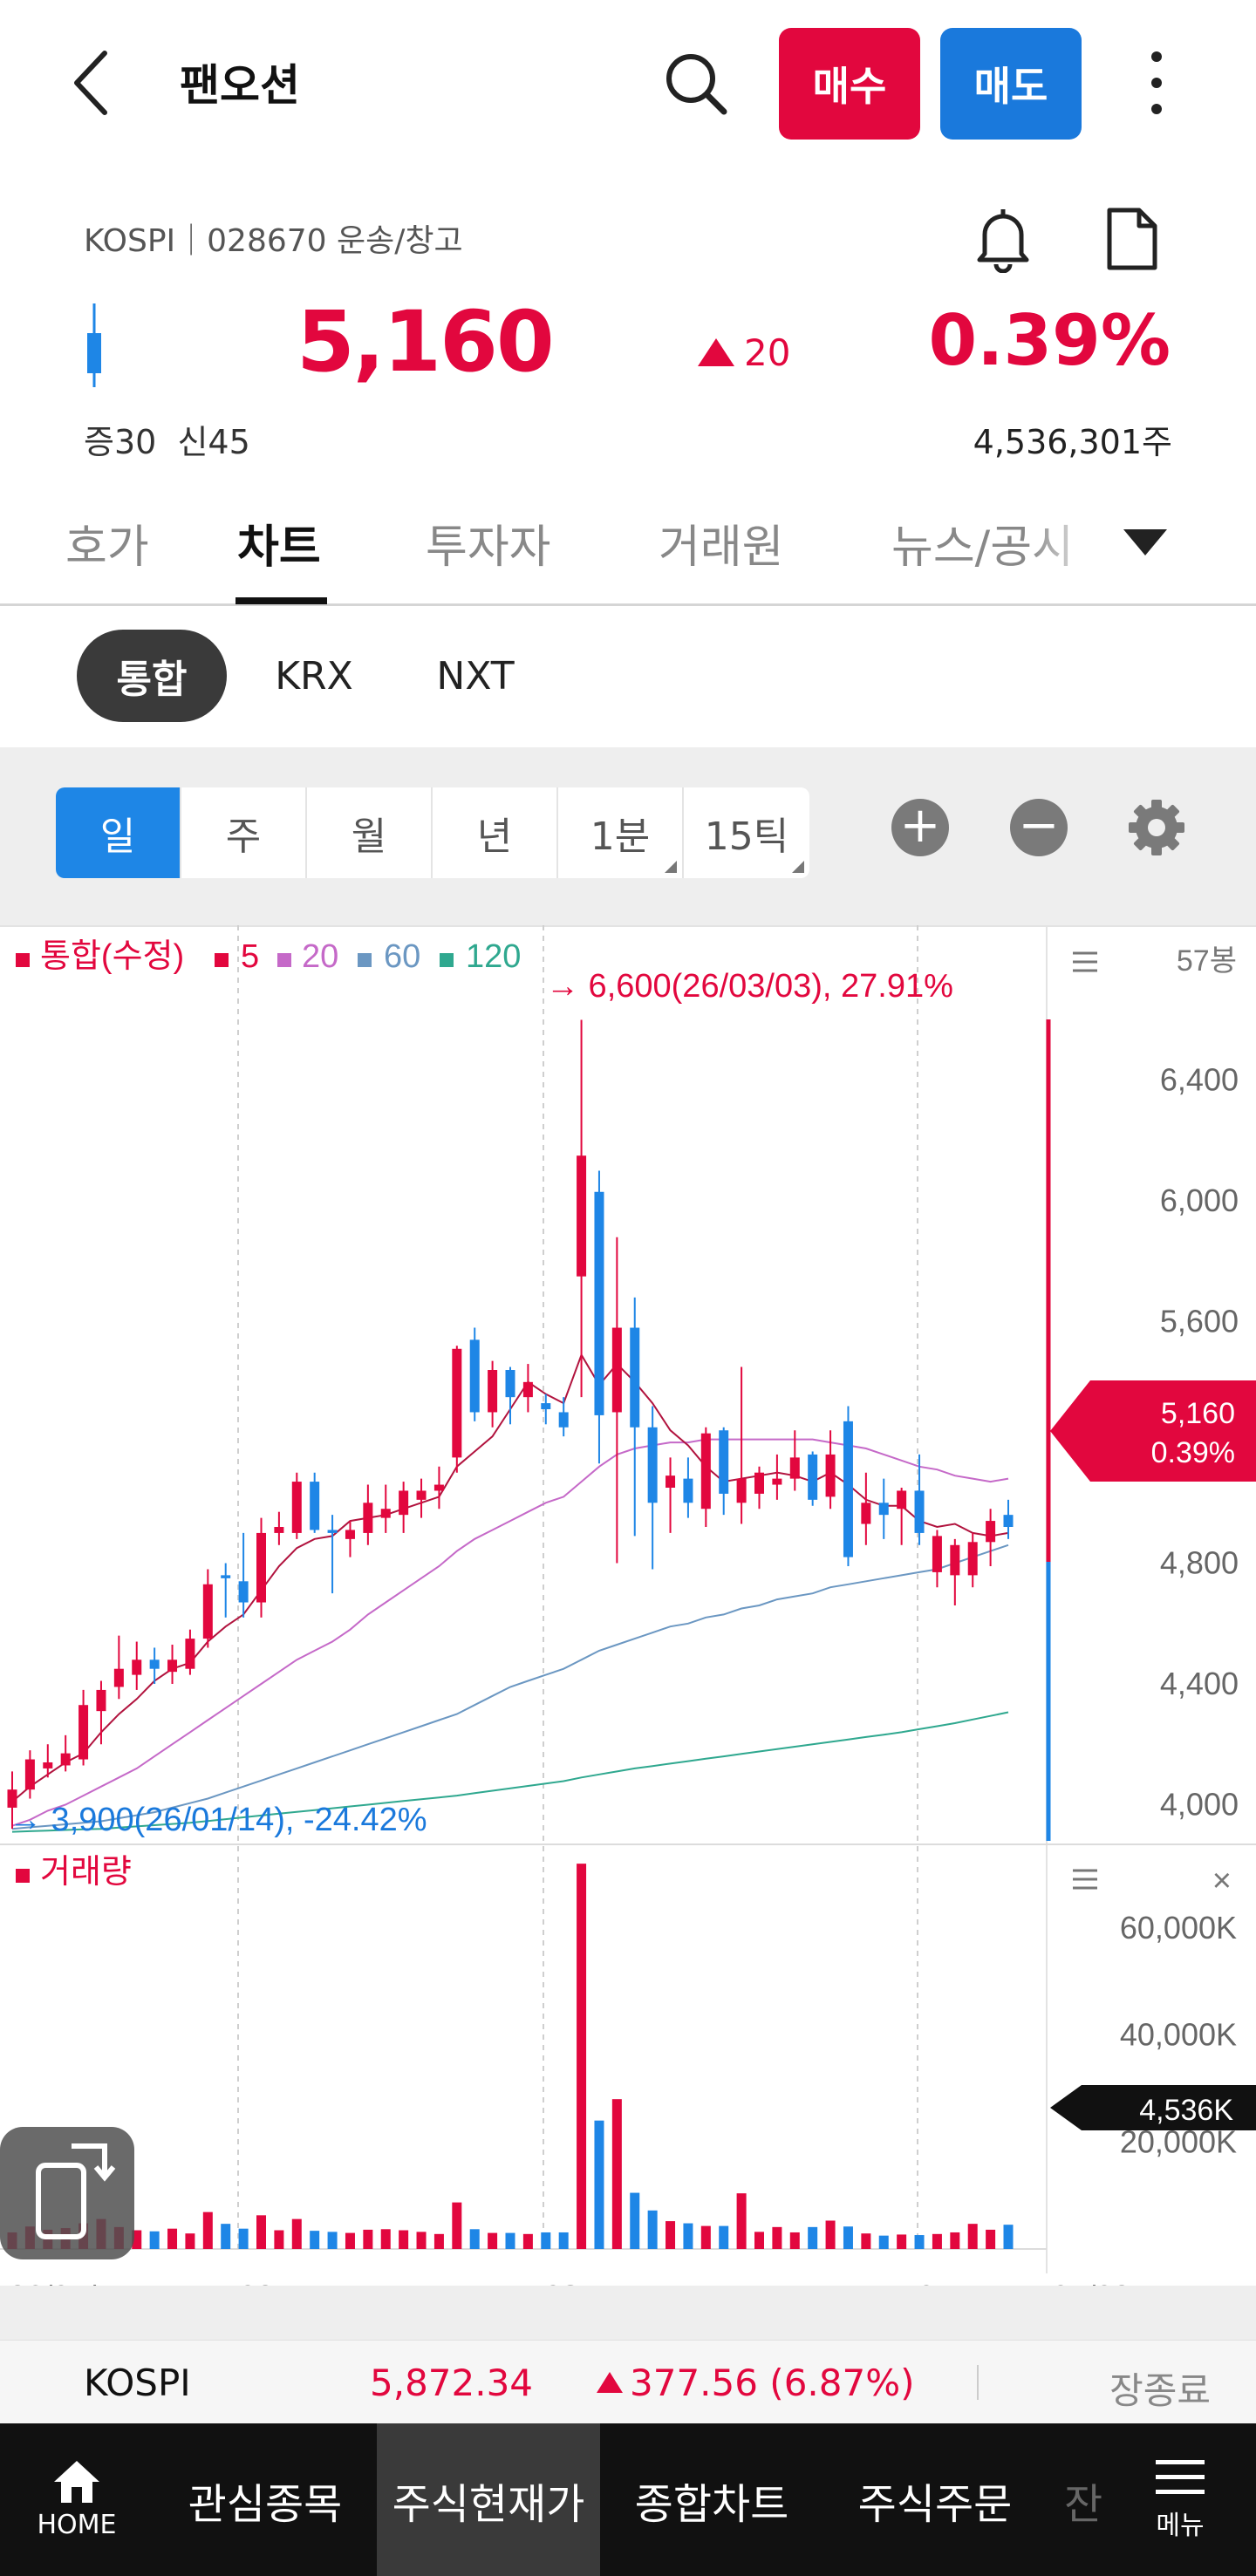 This screenshot has height=2576, width=1256. What do you see at coordinates (935, 2504) in the screenshot?
I see `nav-order: 주식주문` at bounding box center [935, 2504].